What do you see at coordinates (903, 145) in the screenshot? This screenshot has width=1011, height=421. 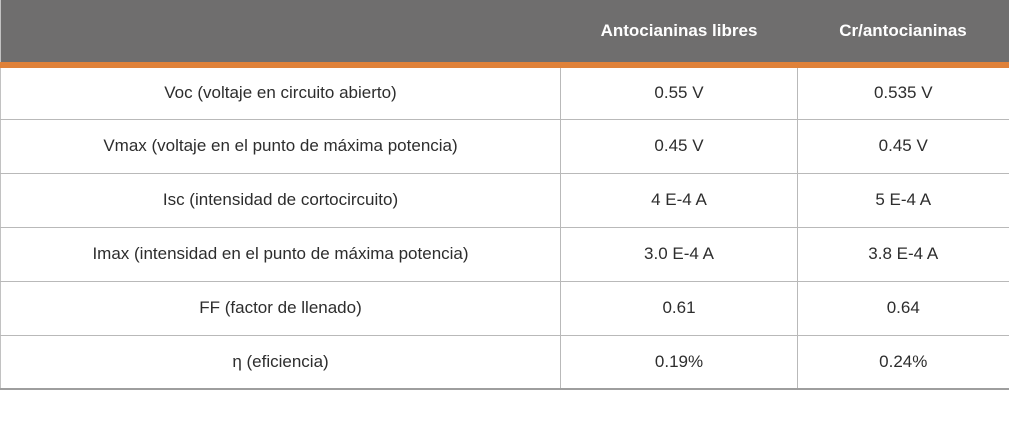 I see `value-cr-antocianinas: 0.45 V` at bounding box center [903, 145].